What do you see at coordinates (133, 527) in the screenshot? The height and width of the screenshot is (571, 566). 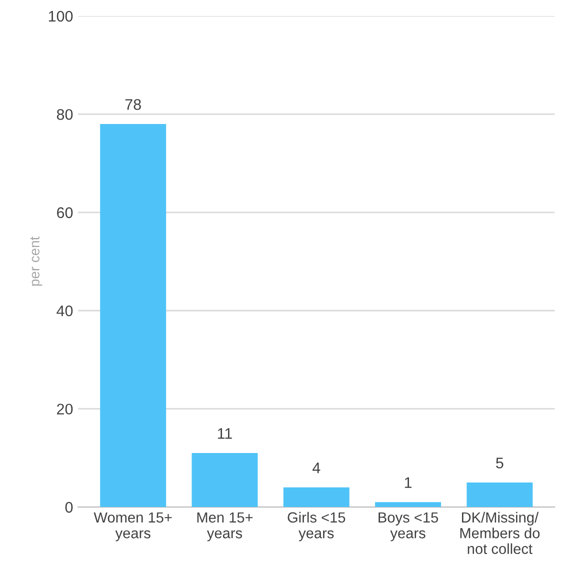 I see `x-tick-label: Women 15+ years` at bounding box center [133, 527].